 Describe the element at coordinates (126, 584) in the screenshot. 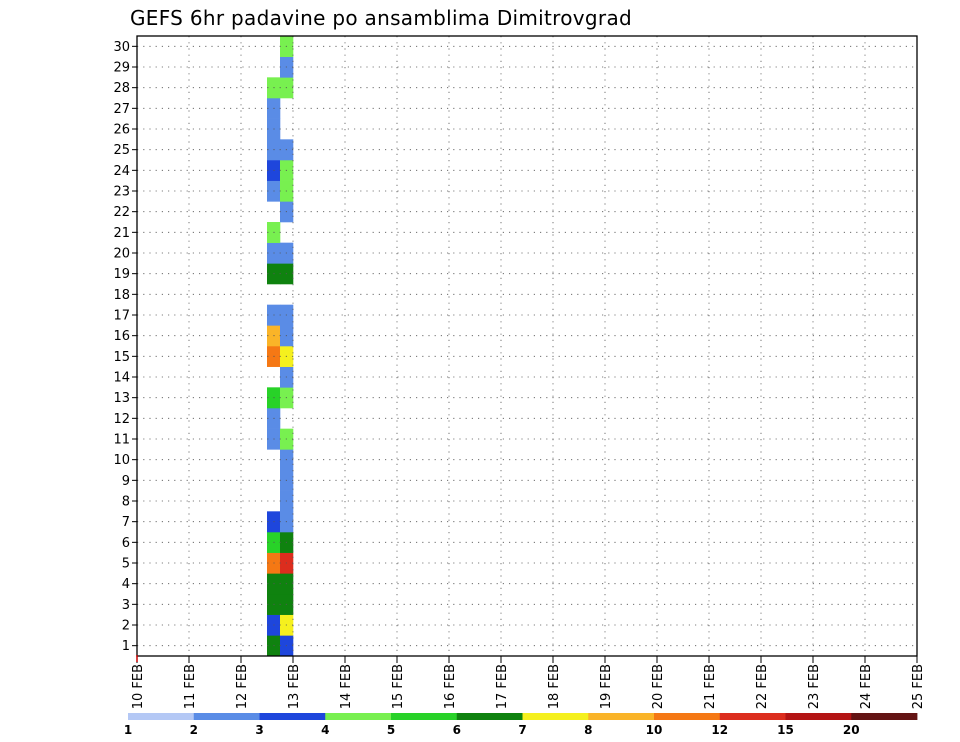

I see `y-tick-label: 4` at that location.